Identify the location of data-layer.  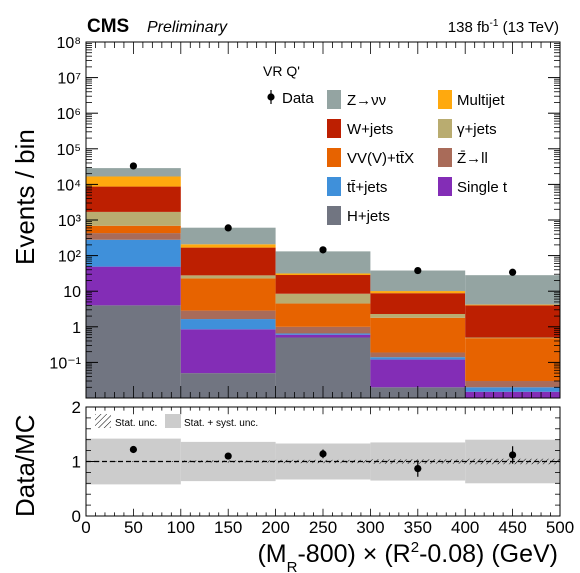
(323, 219).